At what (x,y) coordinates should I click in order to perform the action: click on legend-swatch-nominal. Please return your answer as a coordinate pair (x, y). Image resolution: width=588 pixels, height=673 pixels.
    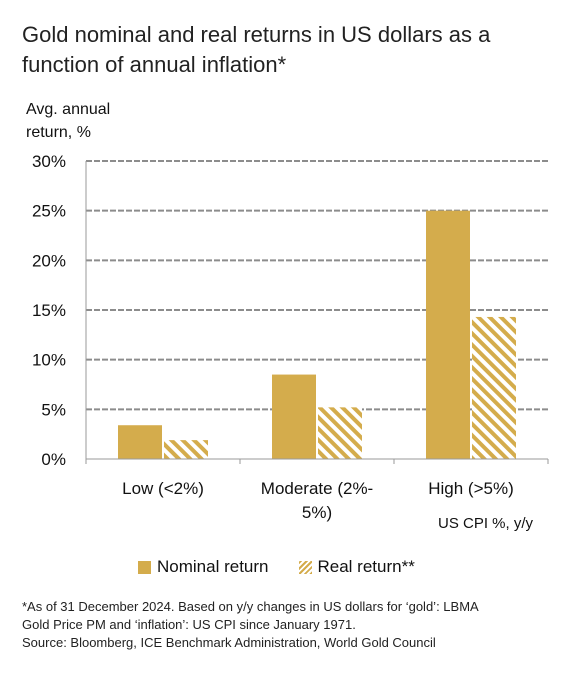
    Looking at the image, I should click on (144, 567).